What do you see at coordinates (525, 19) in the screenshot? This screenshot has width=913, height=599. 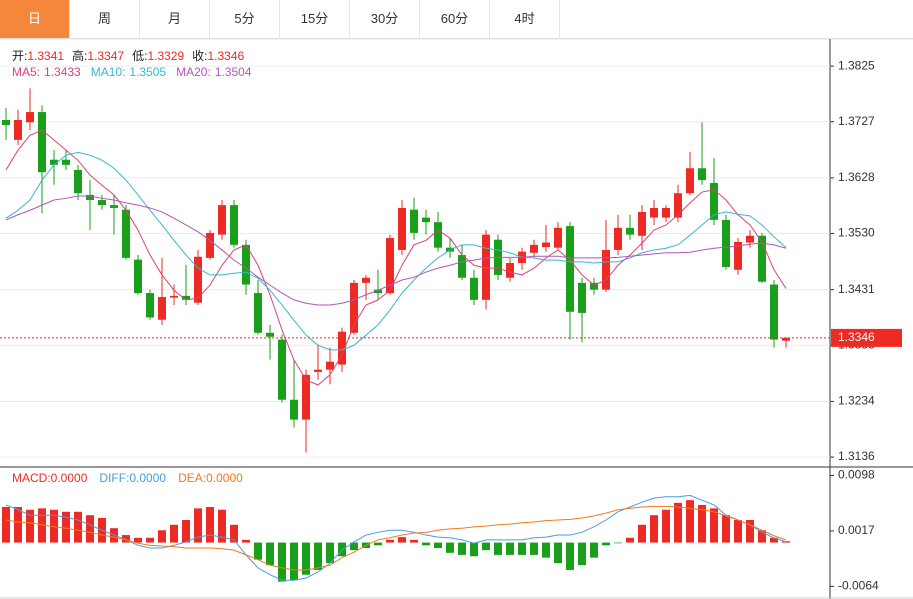 I see `period-tab: 4时` at bounding box center [525, 19].